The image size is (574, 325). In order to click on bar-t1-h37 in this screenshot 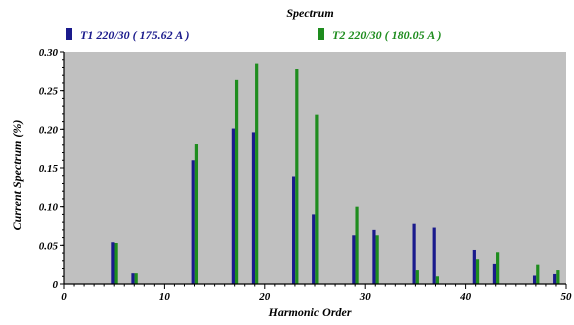, I will do `click(434, 255)`.